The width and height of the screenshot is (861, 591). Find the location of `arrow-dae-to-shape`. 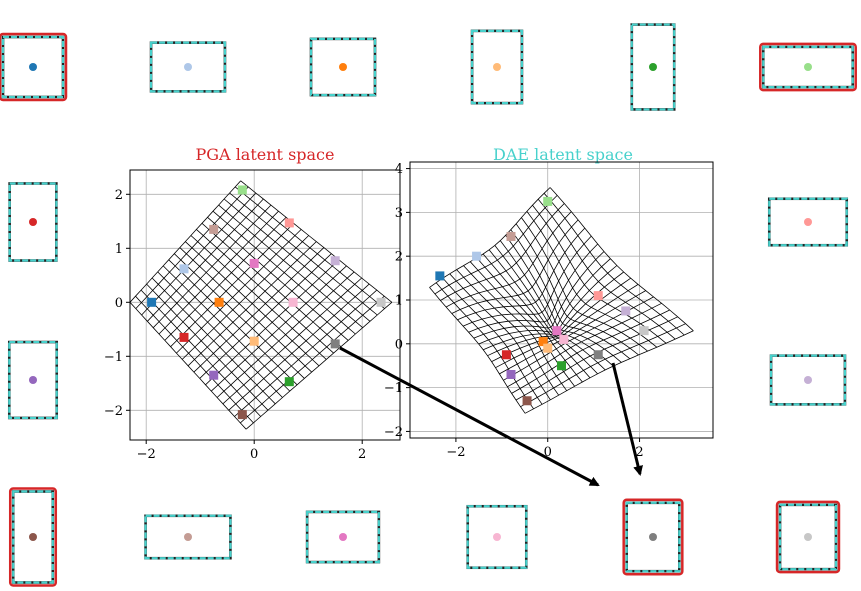

arrow-dae-to-shape is located at coordinates (627, 419).